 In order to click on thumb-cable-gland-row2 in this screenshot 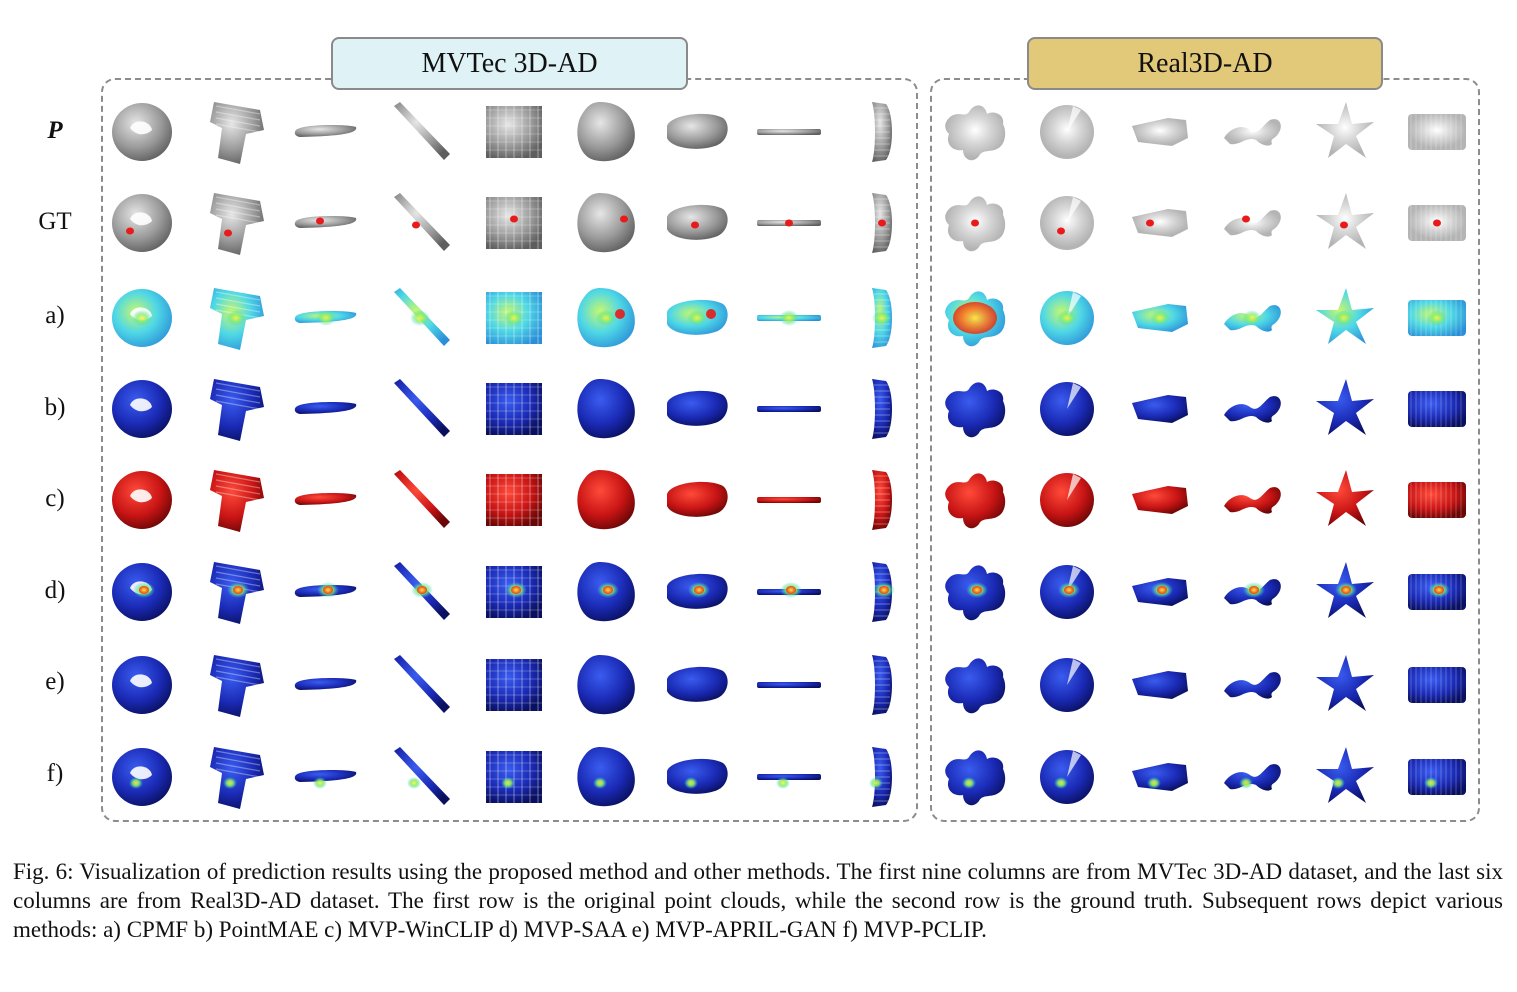, I will do `click(237, 319)`.